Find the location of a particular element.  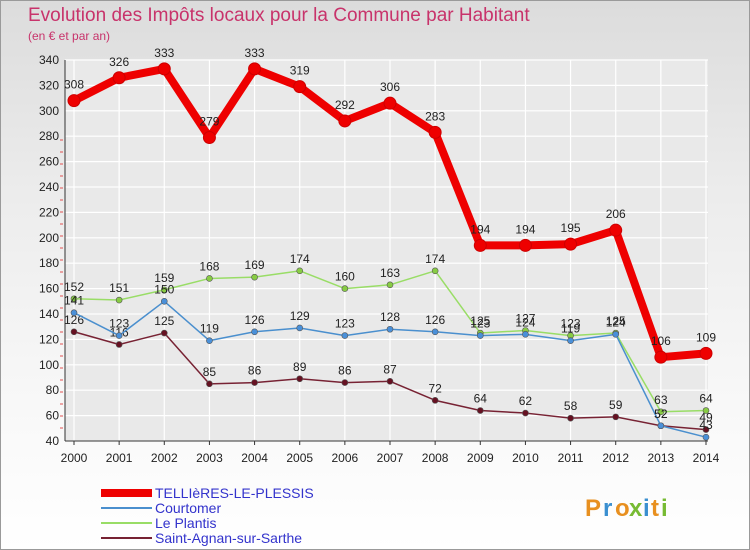

x-tick-label: 2001 is located at coordinates (119, 458).